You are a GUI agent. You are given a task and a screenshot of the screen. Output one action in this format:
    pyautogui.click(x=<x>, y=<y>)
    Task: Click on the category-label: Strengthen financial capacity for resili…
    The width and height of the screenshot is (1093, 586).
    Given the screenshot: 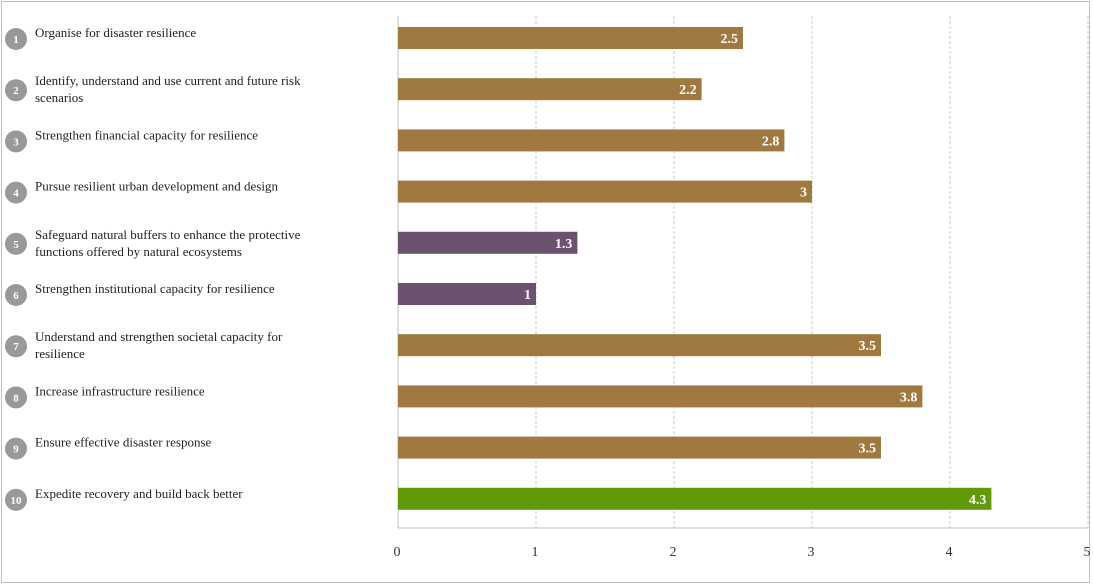 What is the action you would take?
    pyautogui.click(x=146, y=134)
    